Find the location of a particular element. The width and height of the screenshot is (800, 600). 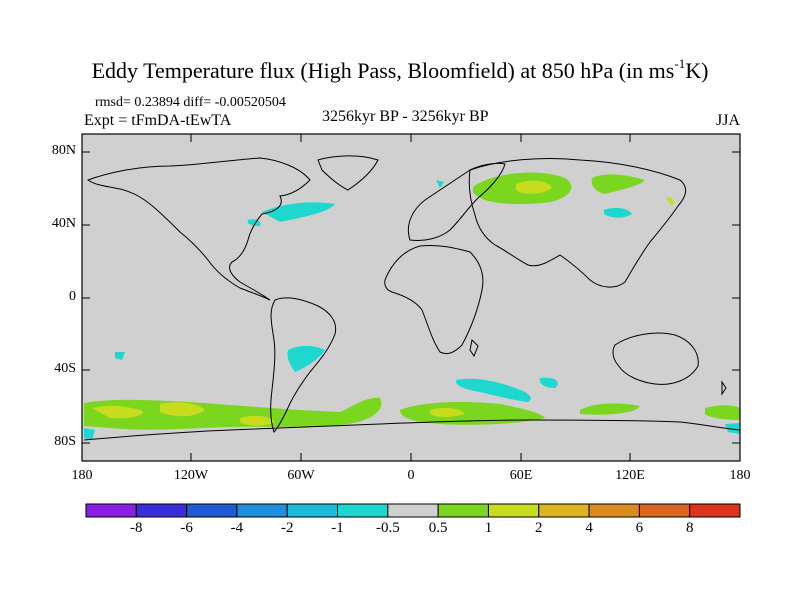

colorbar-labels: -8 -6 -4 -2 -1 -0.5 0.5 1 2 4 6 8 is located at coordinates (400, 532).